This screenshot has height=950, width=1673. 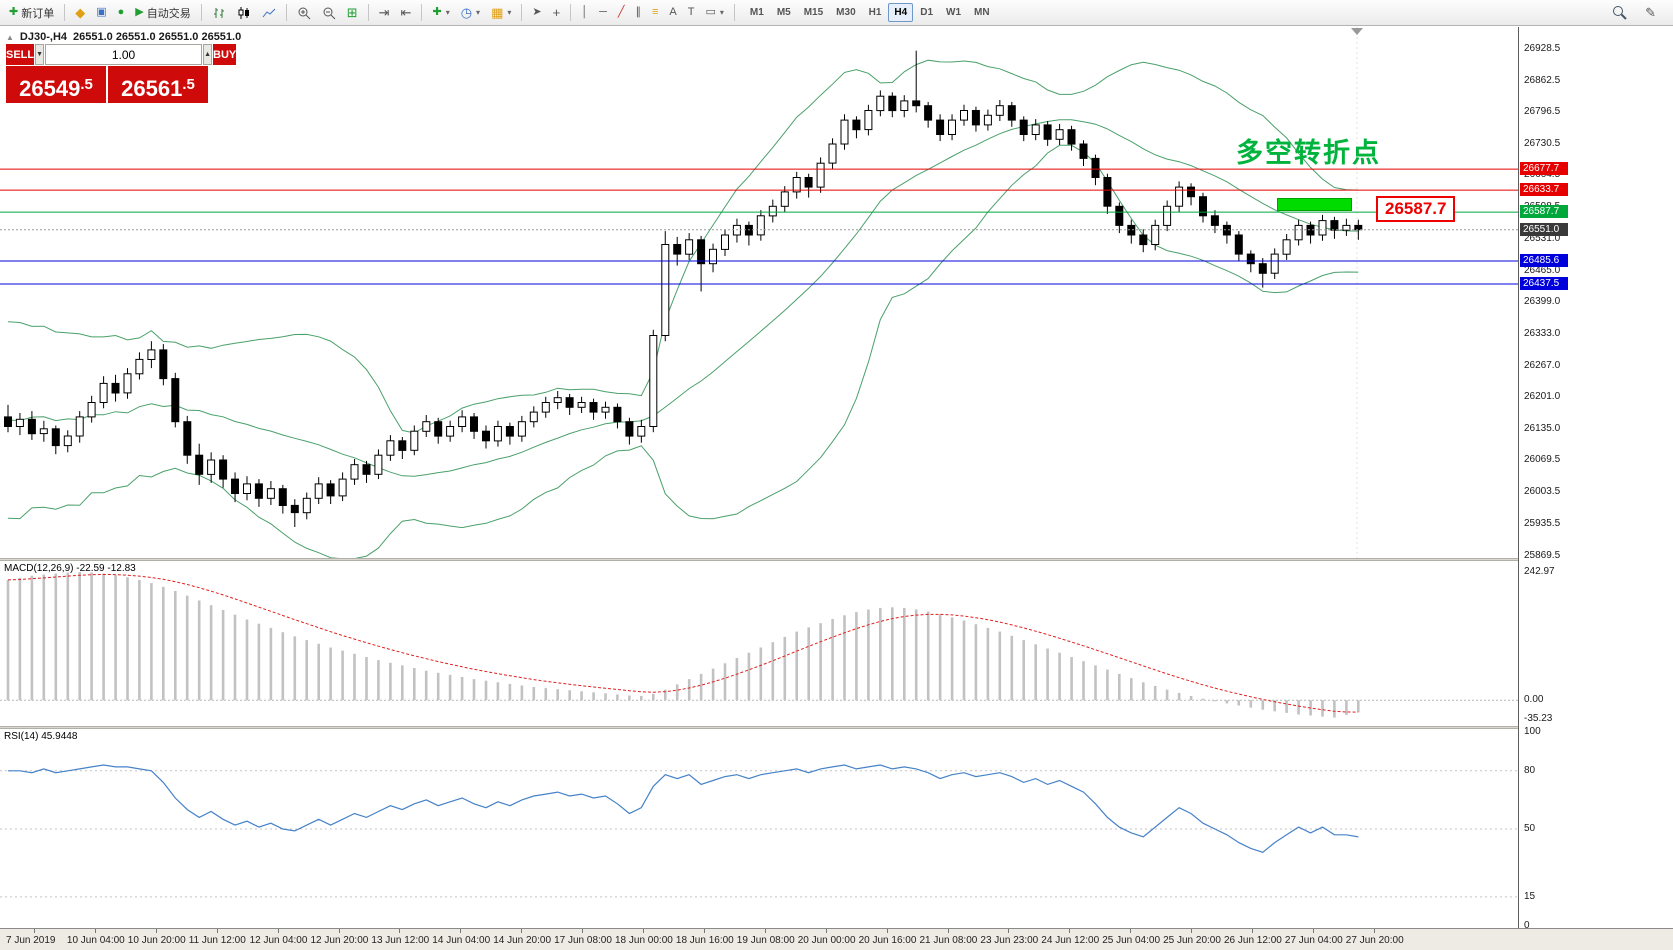 I want to click on chart-shift-icon: ⇤, so click(x=406, y=12).